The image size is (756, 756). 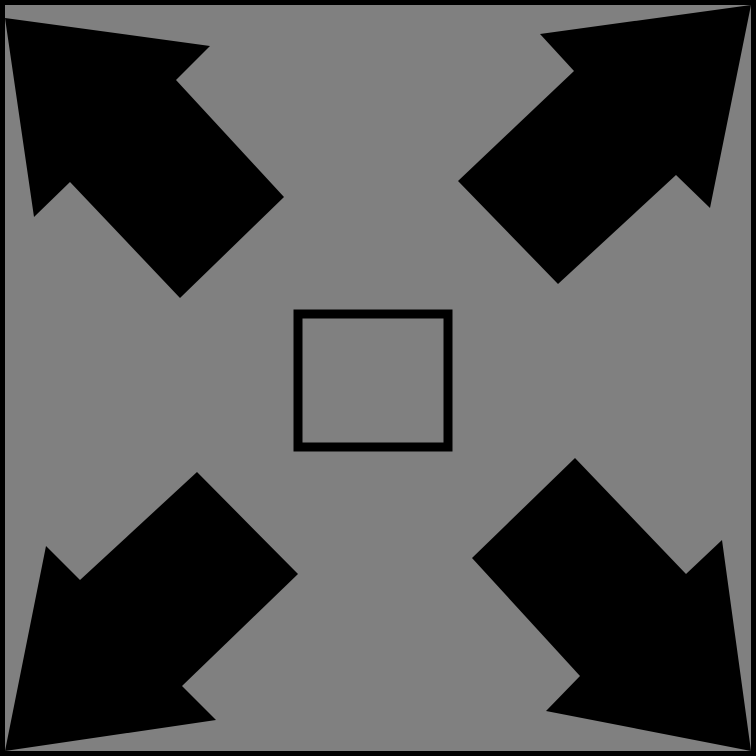 What do you see at coordinates (604, 144) in the screenshot?
I see `arrow-up-right-icon` at bounding box center [604, 144].